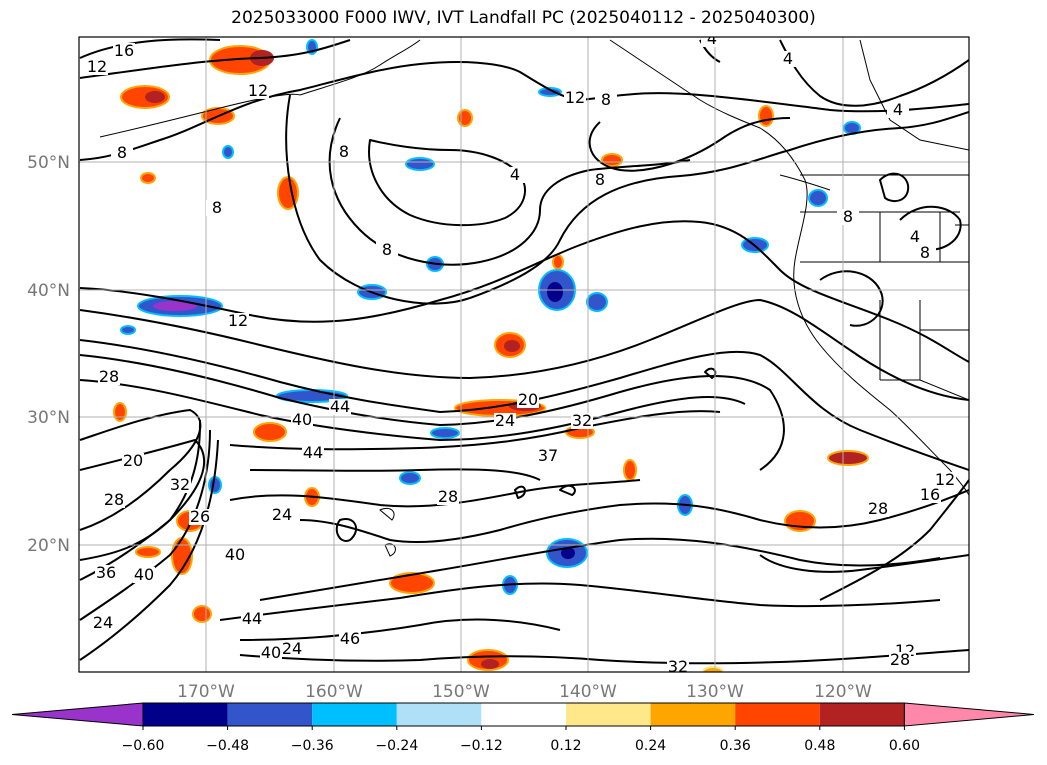  I want to click on positive-anomaly-core, so click(155, 97).